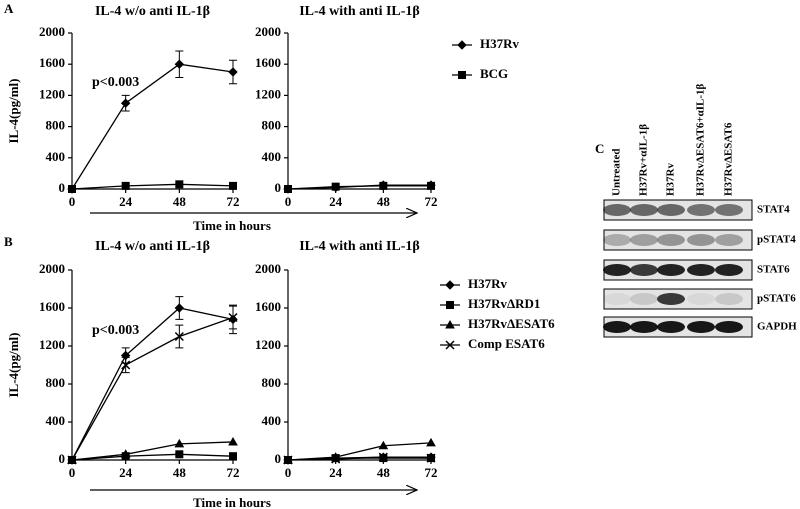  What do you see at coordinates (278, 187) in the screenshot?
I see `y-tick-label: 0` at bounding box center [278, 187].